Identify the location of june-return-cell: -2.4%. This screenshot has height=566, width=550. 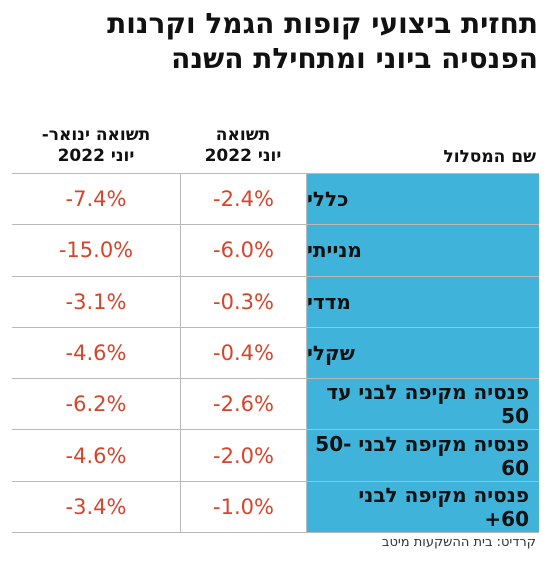
(243, 199).